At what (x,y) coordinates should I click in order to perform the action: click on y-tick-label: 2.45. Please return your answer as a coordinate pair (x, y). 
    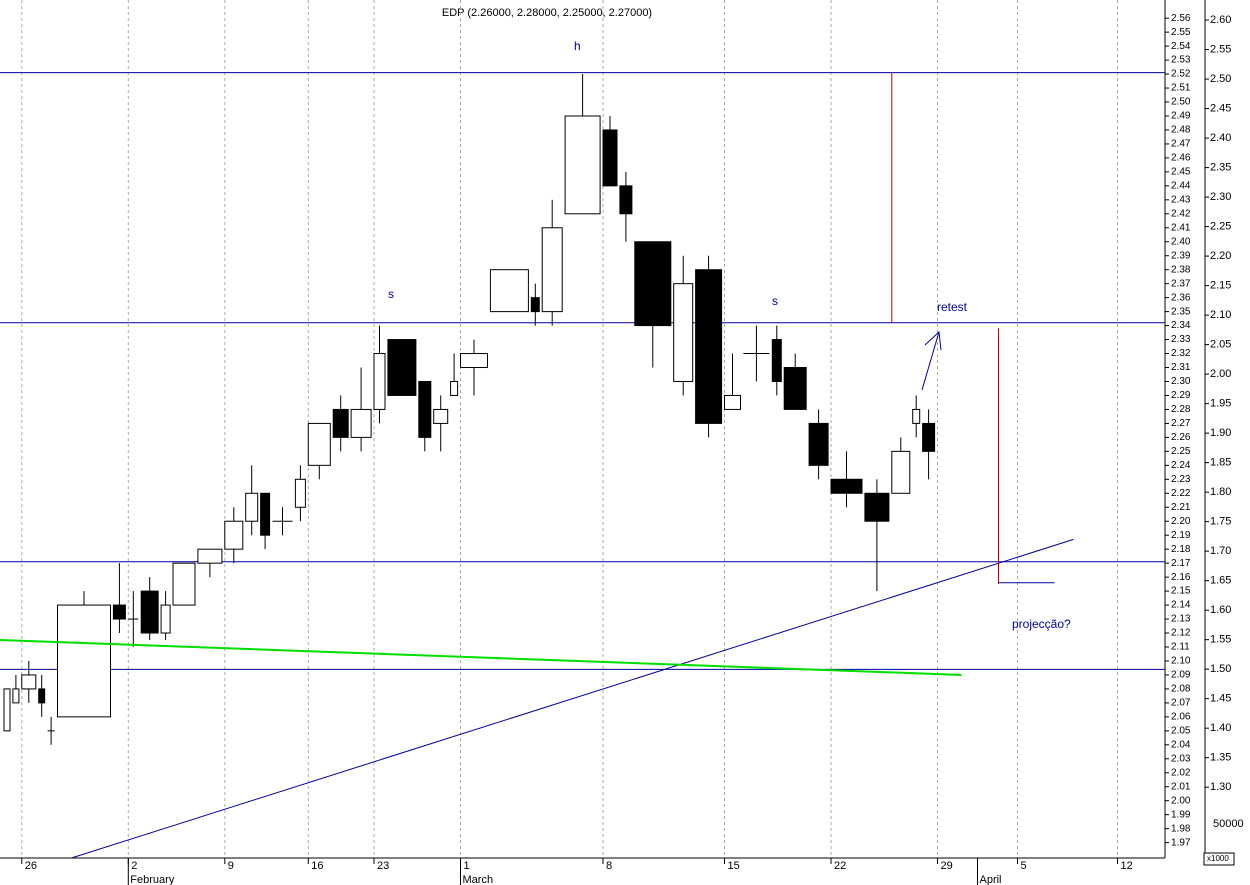
    Looking at the image, I should click on (1181, 172).